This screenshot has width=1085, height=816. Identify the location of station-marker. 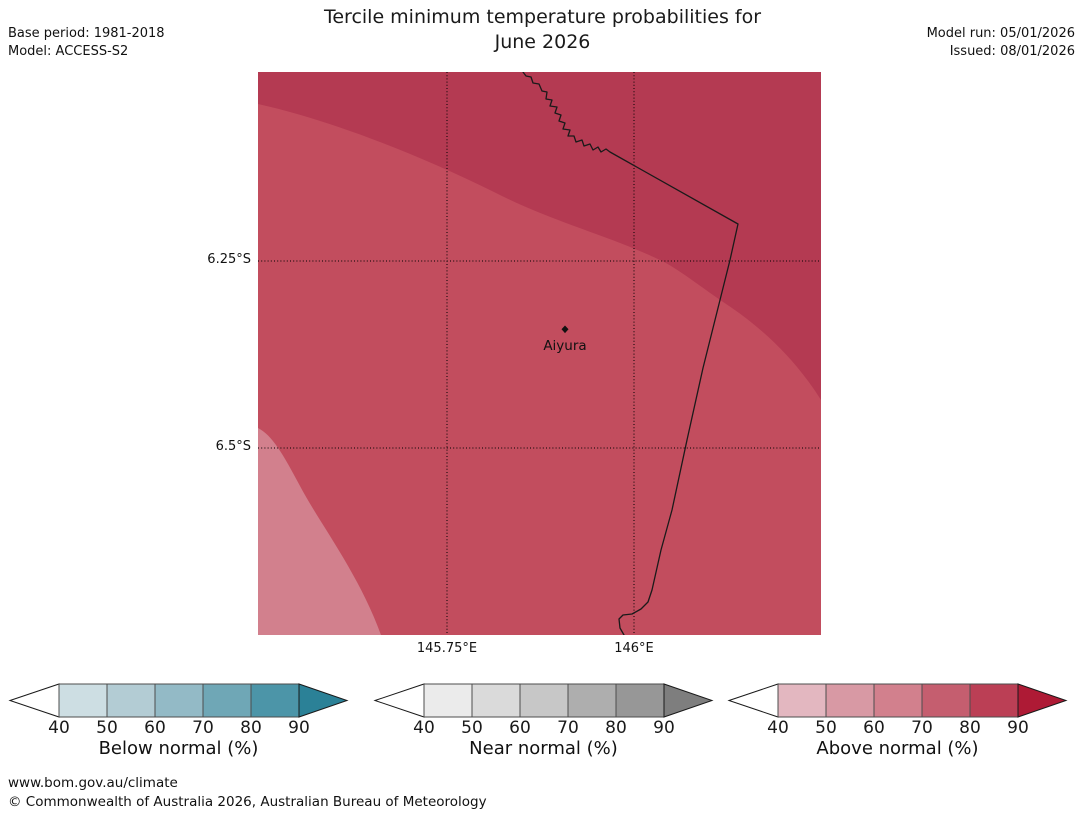
(565, 329).